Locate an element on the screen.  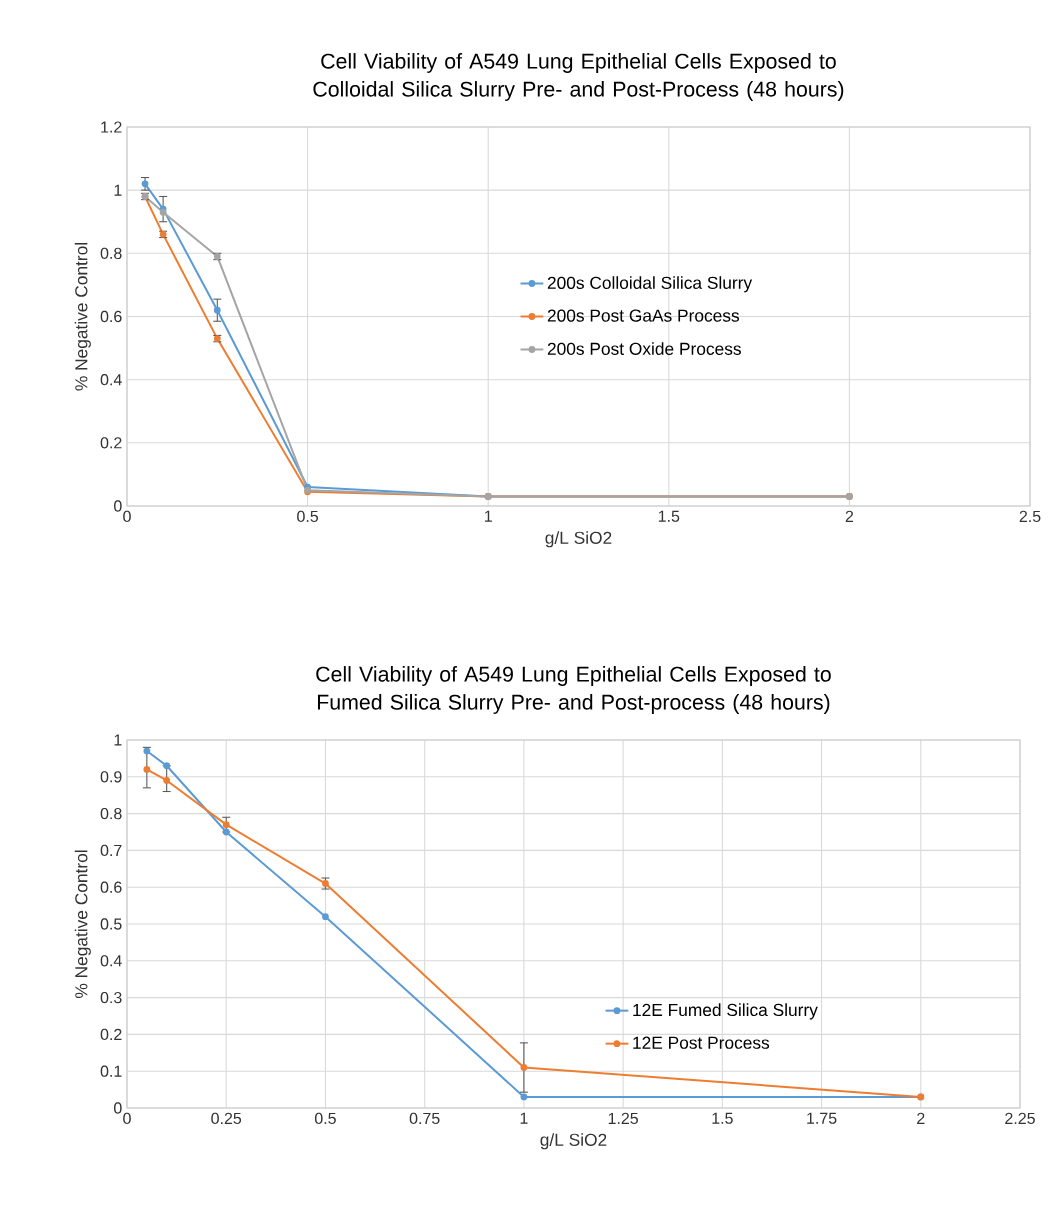
y-tick-label: 0.5 is located at coordinates (111, 924).